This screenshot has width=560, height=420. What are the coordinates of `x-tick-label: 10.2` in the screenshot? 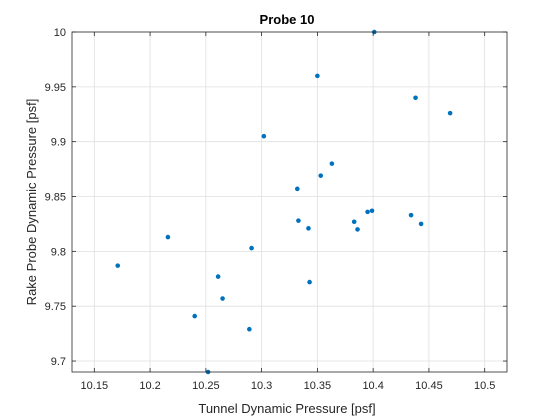 It's located at (149, 386).